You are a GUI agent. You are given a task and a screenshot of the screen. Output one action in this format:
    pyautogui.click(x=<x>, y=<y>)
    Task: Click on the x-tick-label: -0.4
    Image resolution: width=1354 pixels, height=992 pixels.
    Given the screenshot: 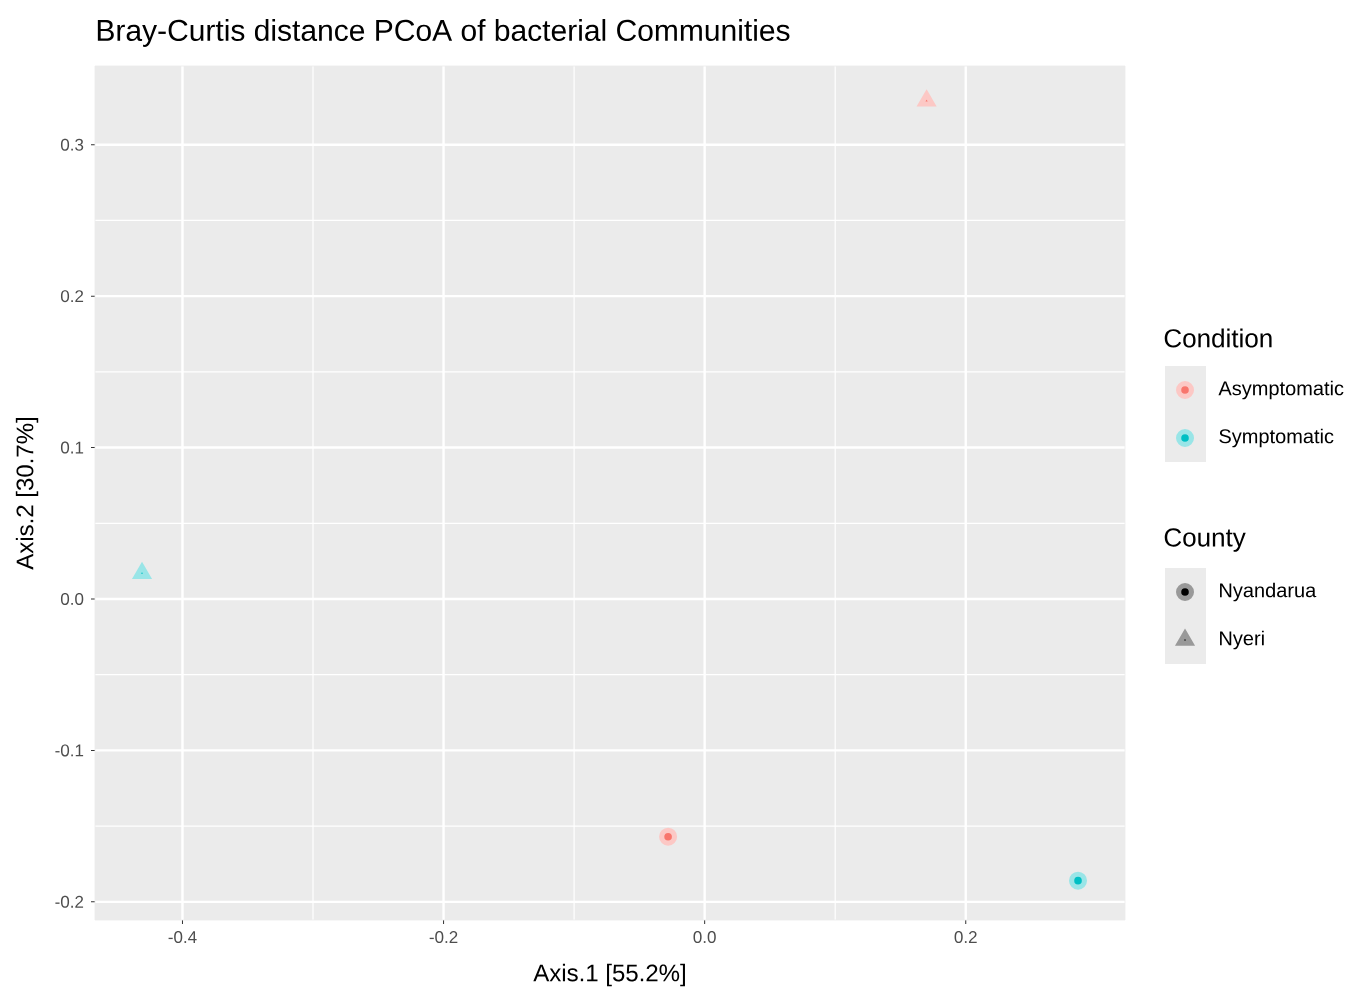 What is the action you would take?
    pyautogui.click(x=182, y=937)
    